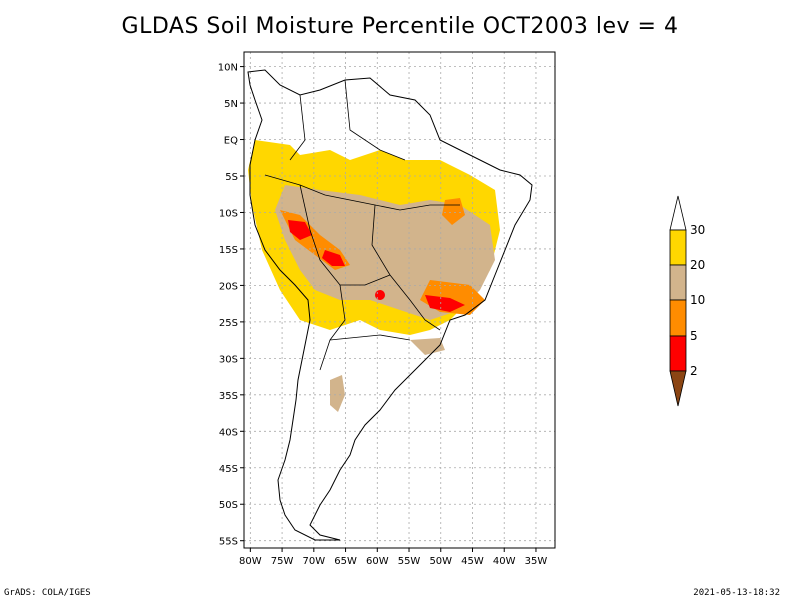  I want to click on latitude-axis: 10N 5N EQ 5S 10S 15S 20S 25S 30S 35S 40S 45S 50S 55S, so click(231, 305).